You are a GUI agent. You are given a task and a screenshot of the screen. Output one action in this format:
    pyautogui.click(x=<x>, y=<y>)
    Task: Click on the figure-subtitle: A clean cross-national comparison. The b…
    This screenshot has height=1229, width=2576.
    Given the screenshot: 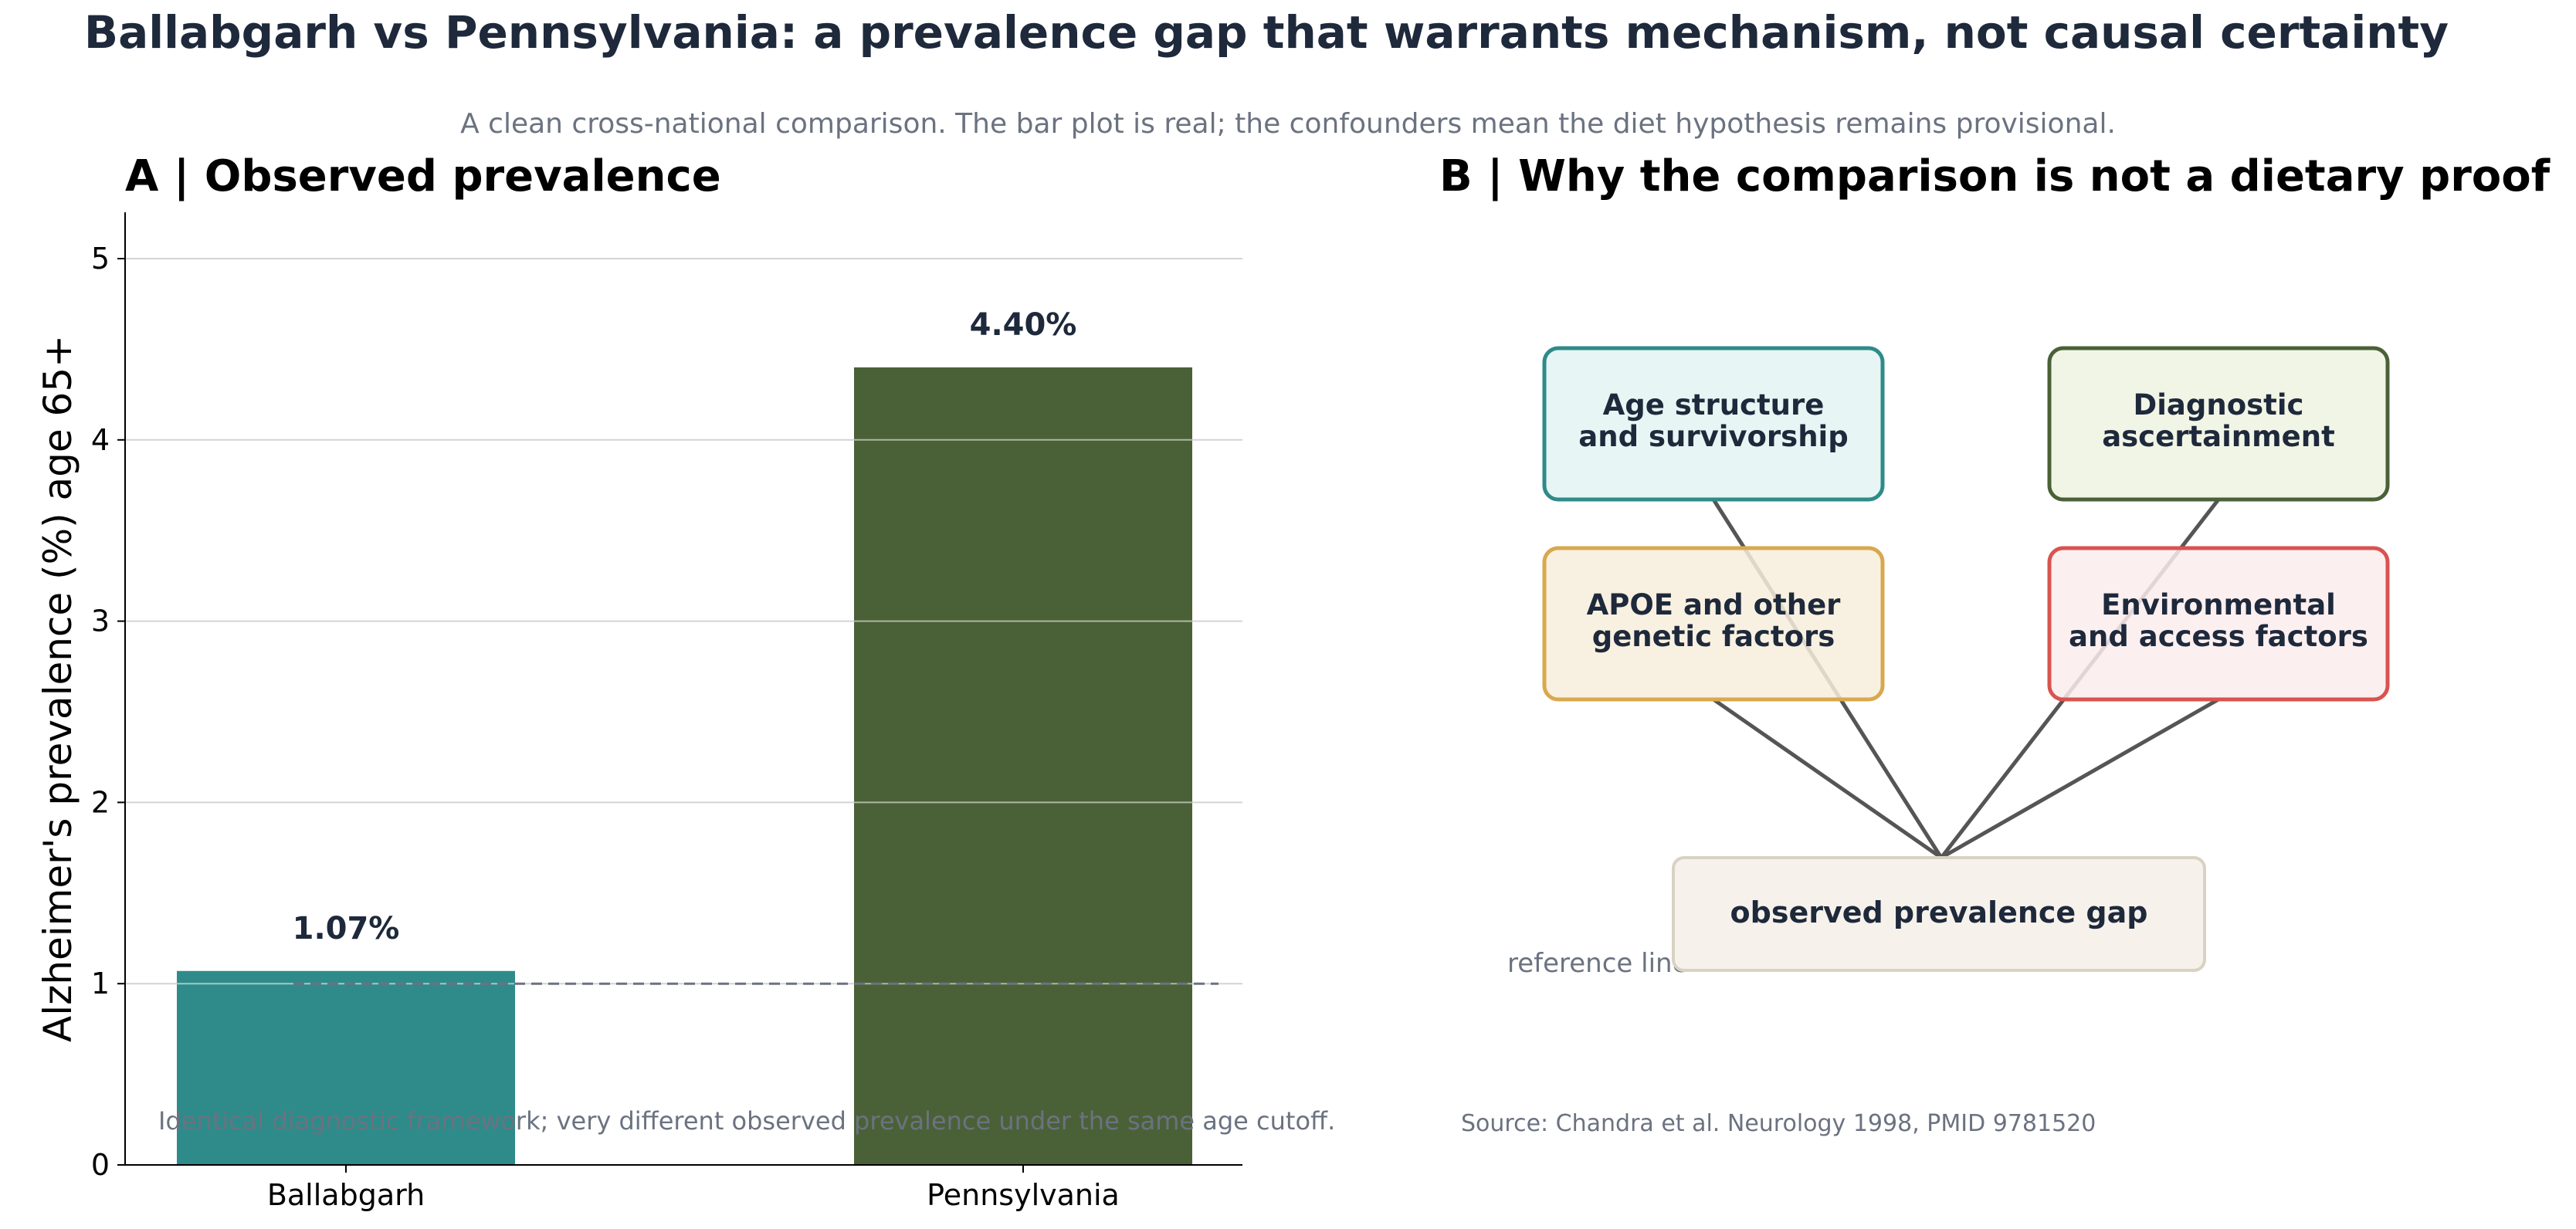 What is the action you would take?
    pyautogui.click(x=1288, y=124)
    